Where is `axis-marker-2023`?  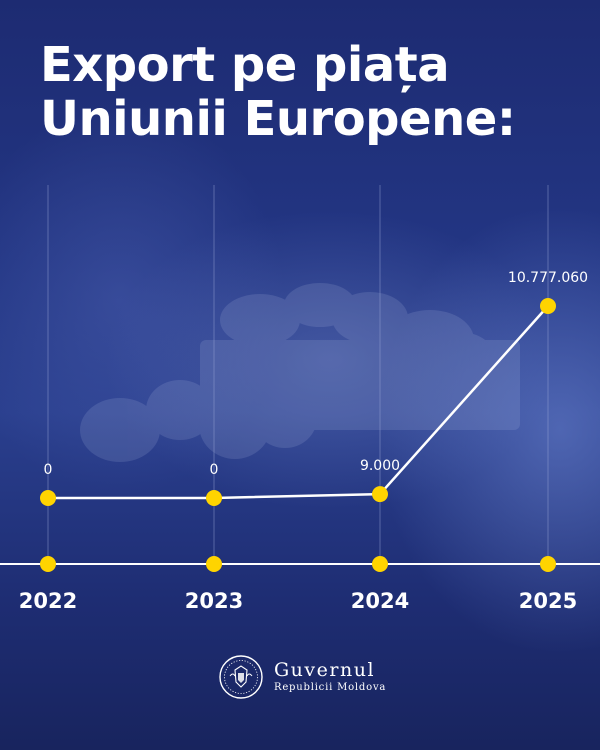 axis-marker-2023 is located at coordinates (214, 564).